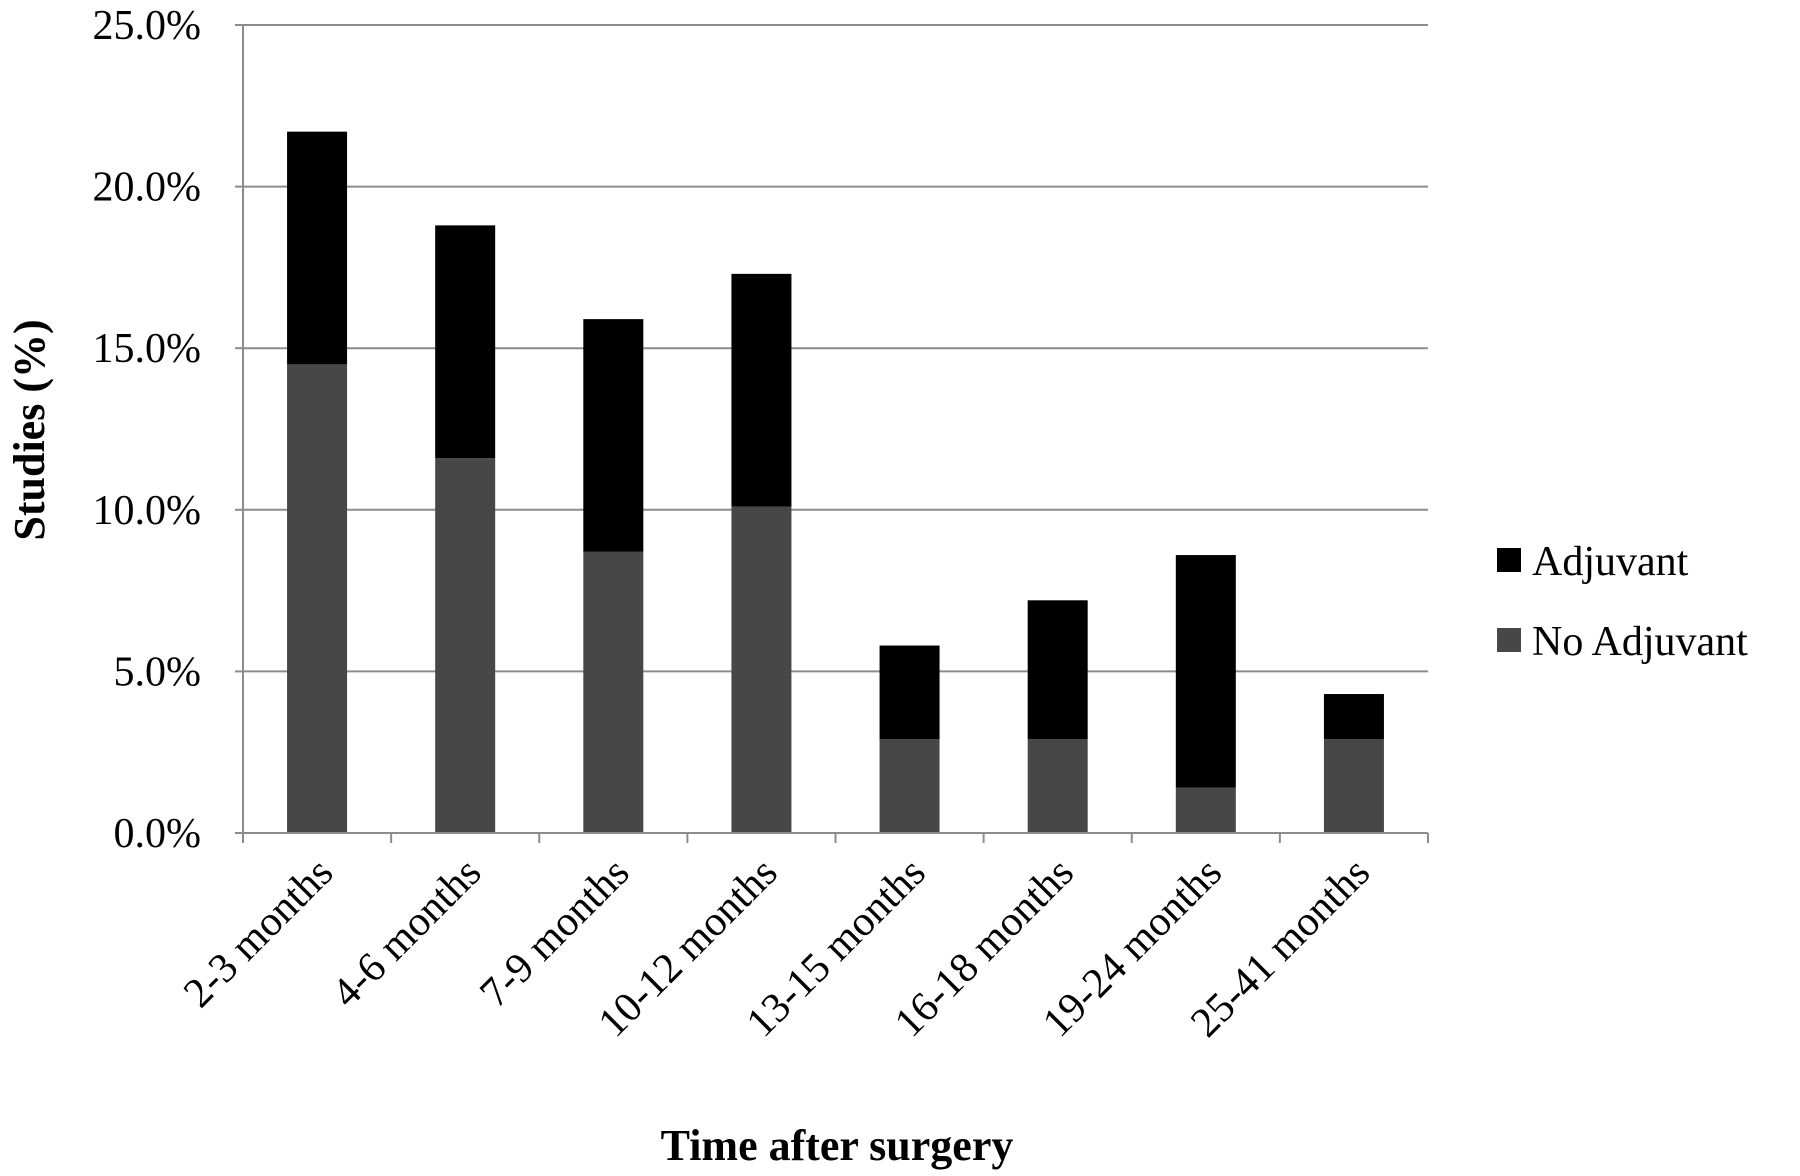  What do you see at coordinates (147, 430) in the screenshot?
I see `y-tick-labels: 0.0% 5.0% 10.0% 15.0% 20.0% 25.0%` at bounding box center [147, 430].